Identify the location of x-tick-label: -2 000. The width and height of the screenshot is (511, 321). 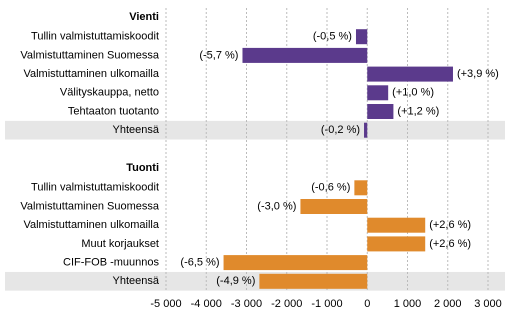
(286, 304).